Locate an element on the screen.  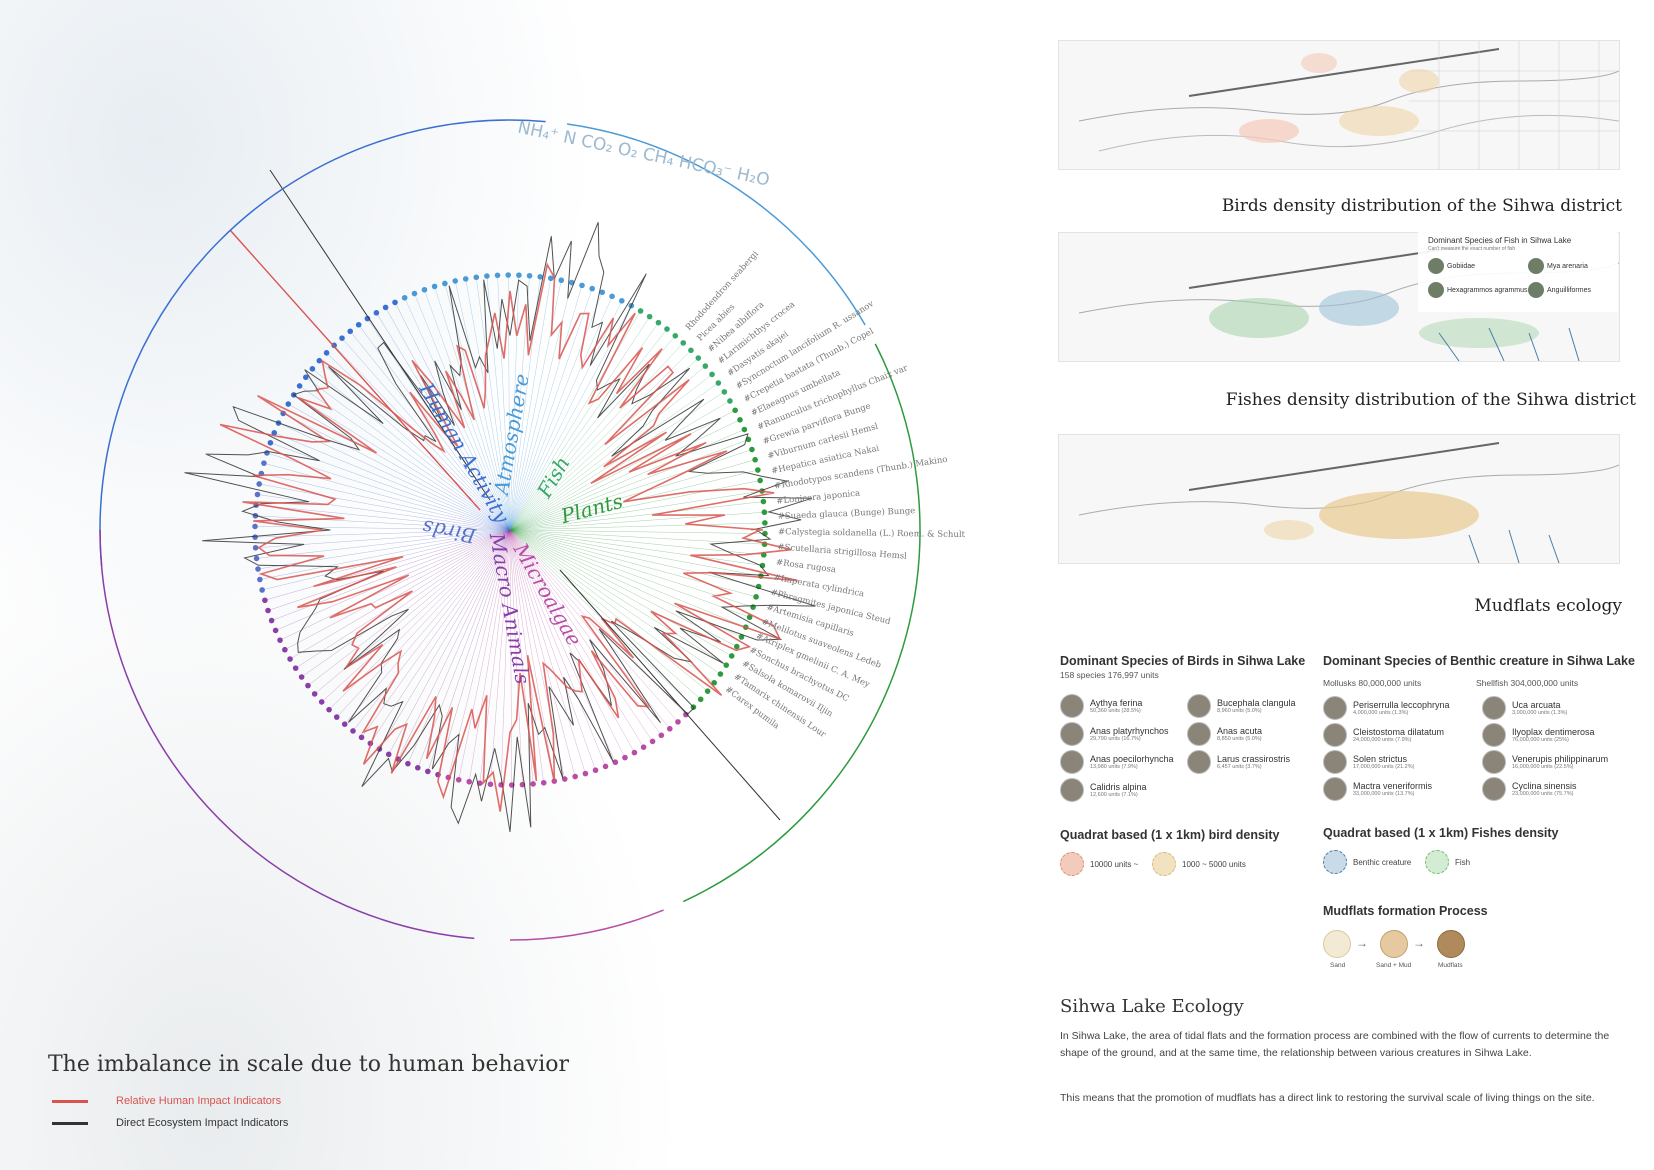
benthic-density-item: Benthic creature is located at coordinates (1367, 862).